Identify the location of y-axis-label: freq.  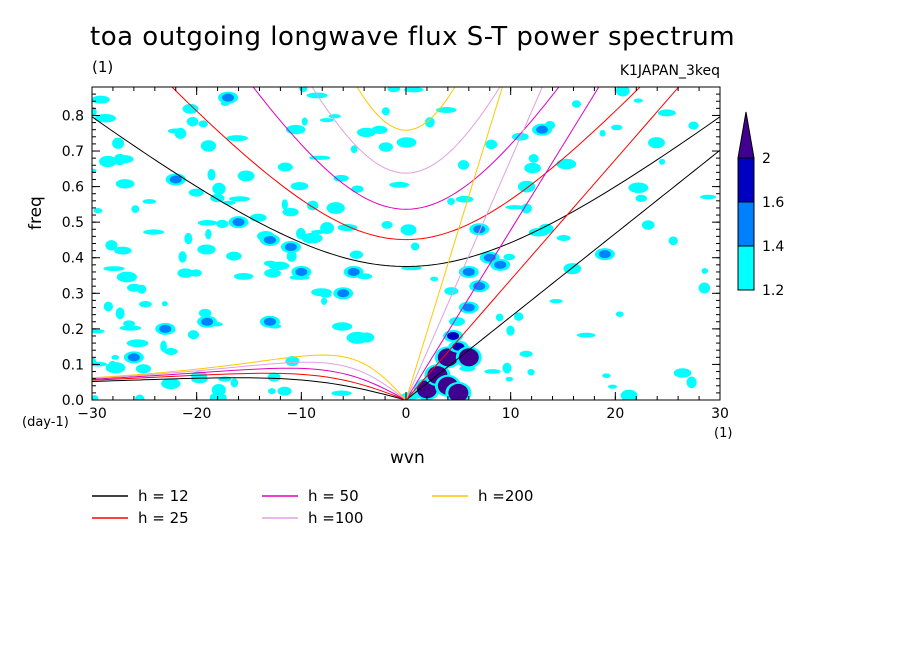
(36, 213).